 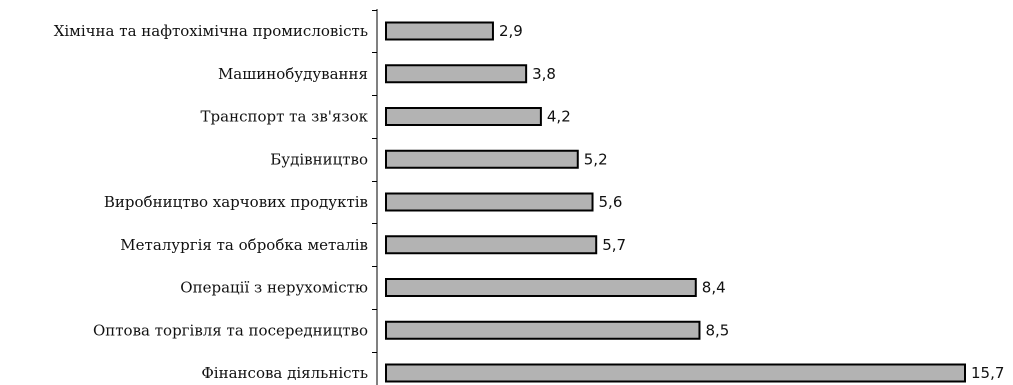 I want to click on category-label: Фінансова діяльність, so click(x=284, y=373).